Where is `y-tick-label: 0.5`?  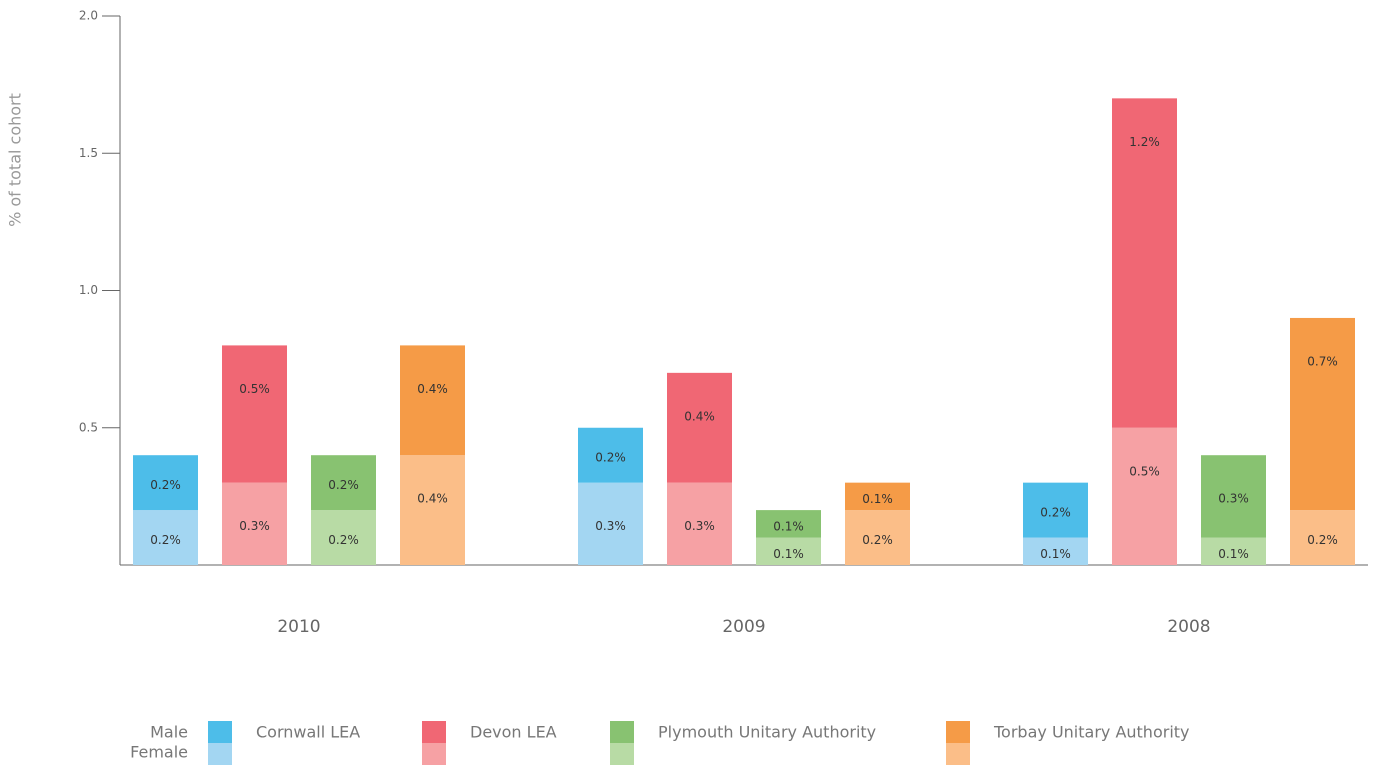 y-tick-label: 0.5 is located at coordinates (88, 427).